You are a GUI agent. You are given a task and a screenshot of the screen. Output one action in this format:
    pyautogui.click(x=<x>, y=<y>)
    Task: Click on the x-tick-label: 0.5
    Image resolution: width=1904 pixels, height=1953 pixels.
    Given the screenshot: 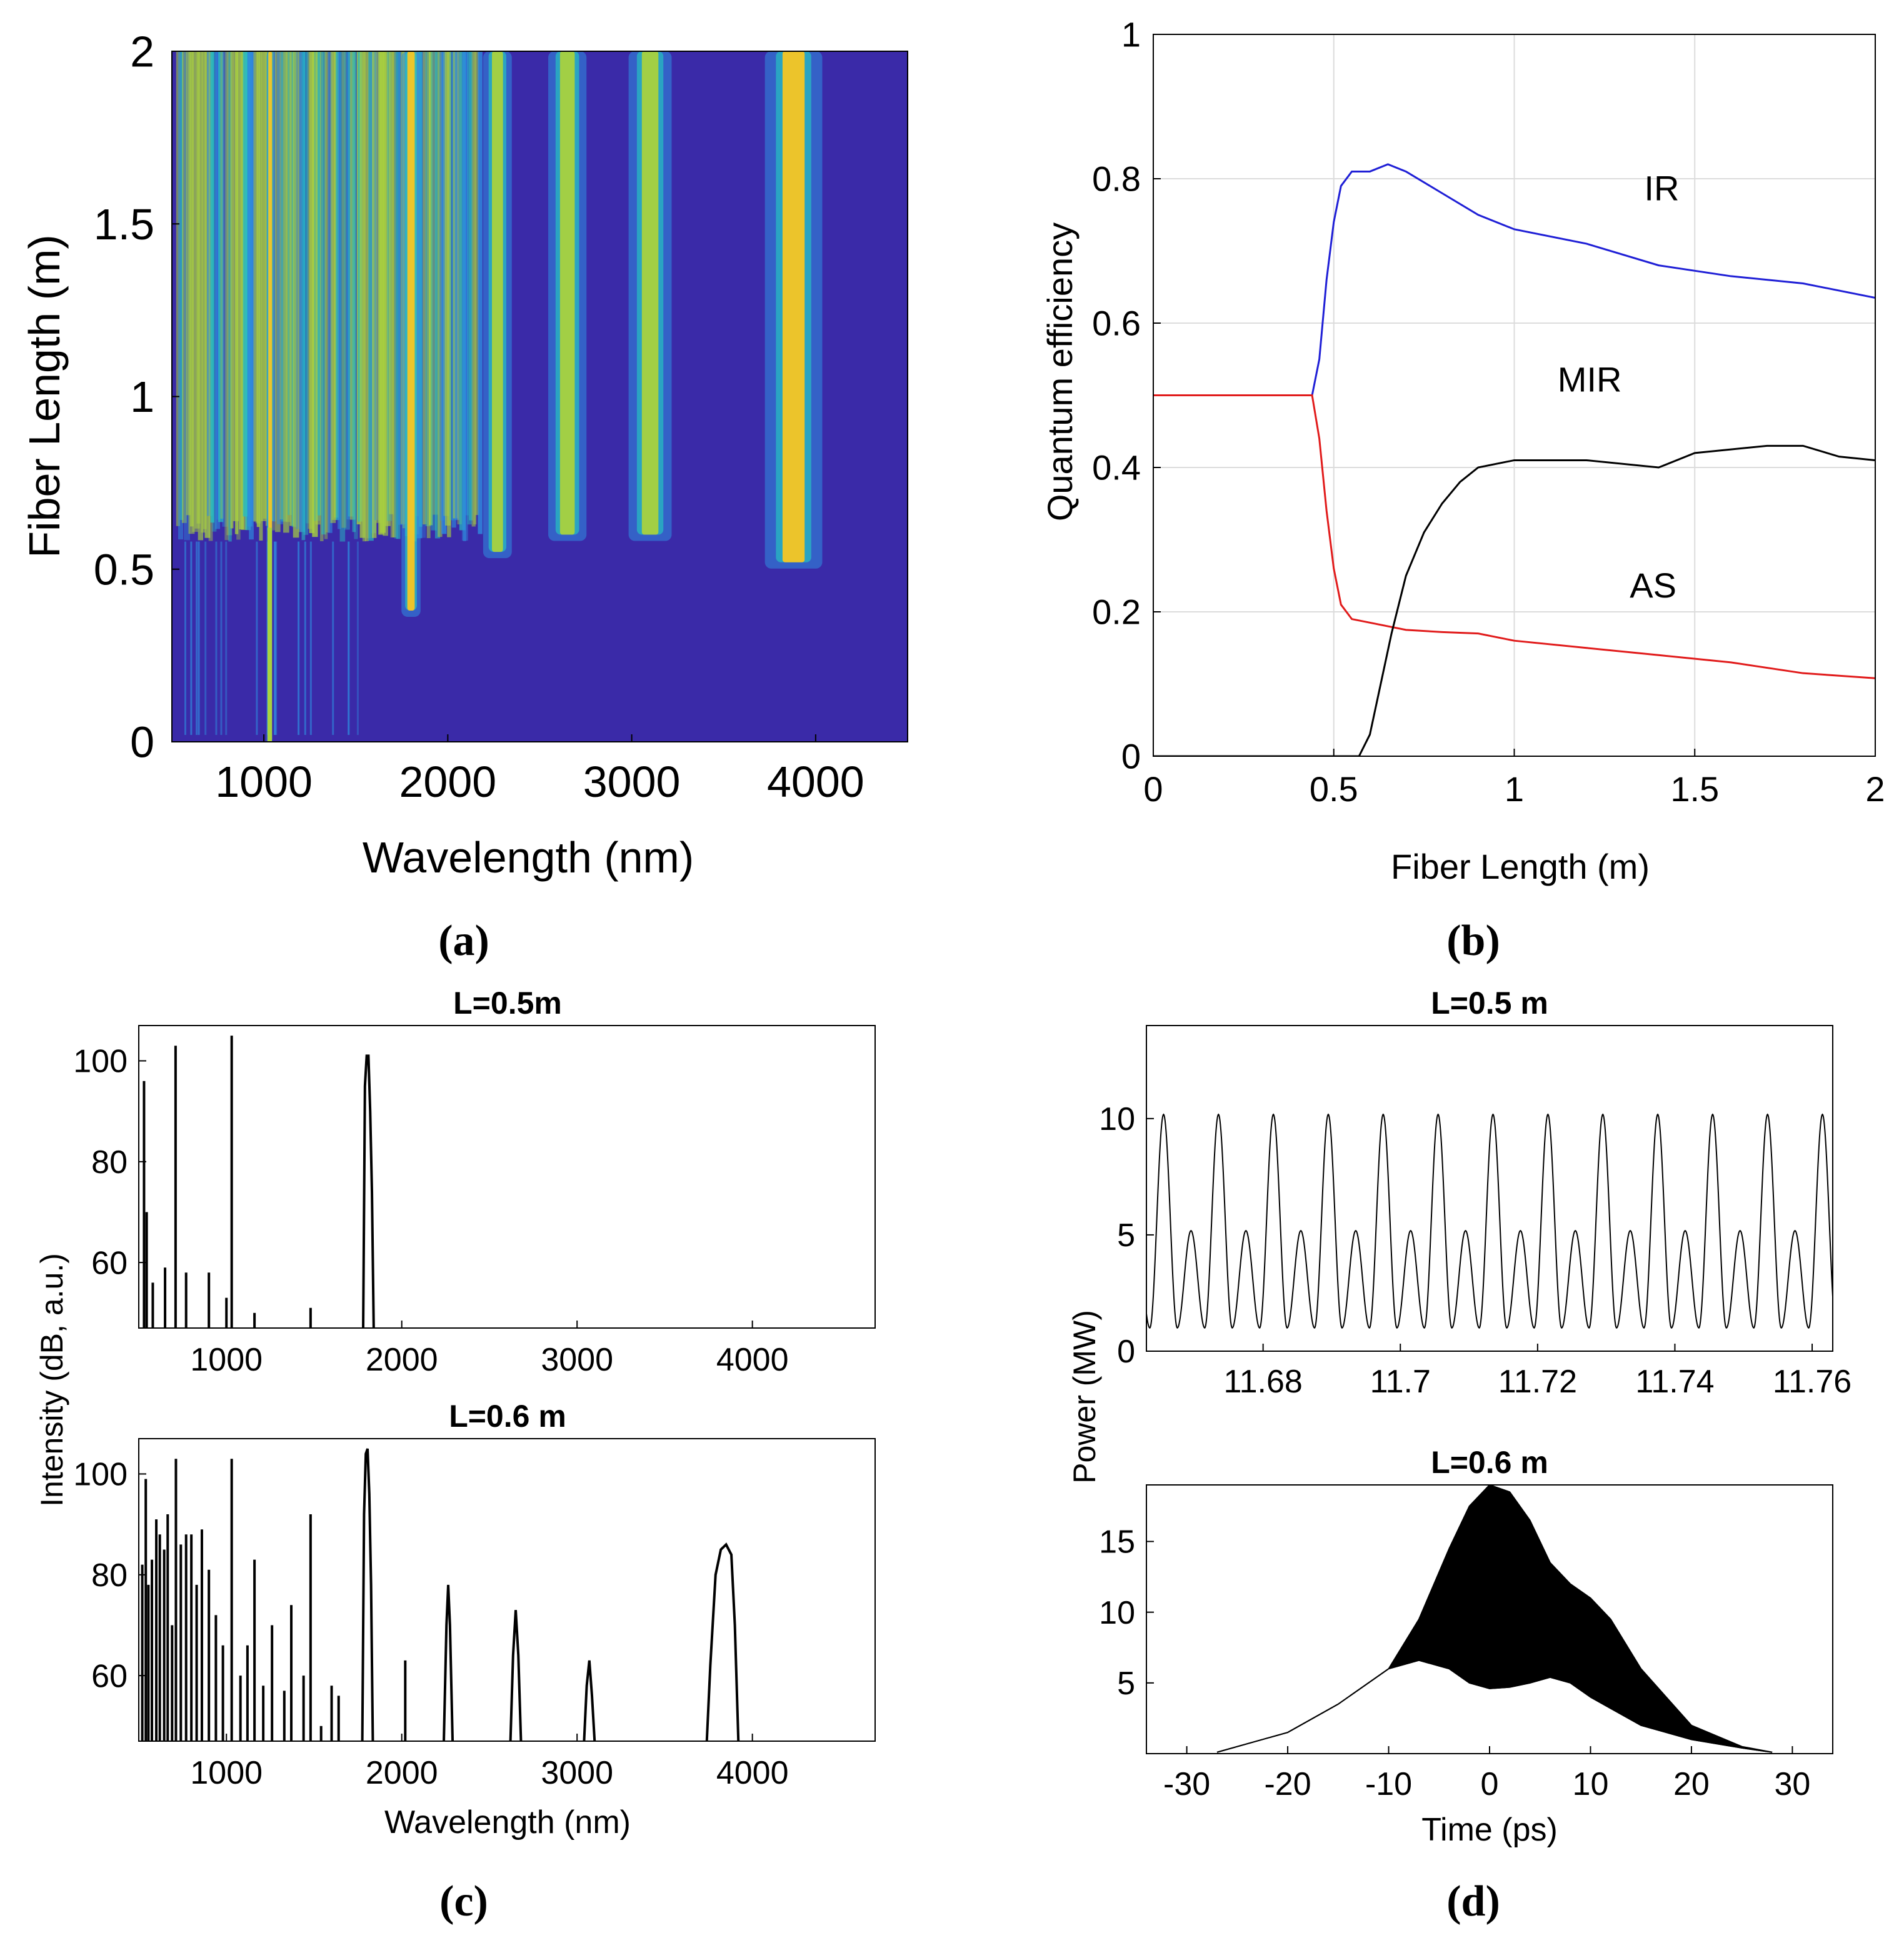 What is the action you would take?
    pyautogui.click(x=1334, y=789)
    